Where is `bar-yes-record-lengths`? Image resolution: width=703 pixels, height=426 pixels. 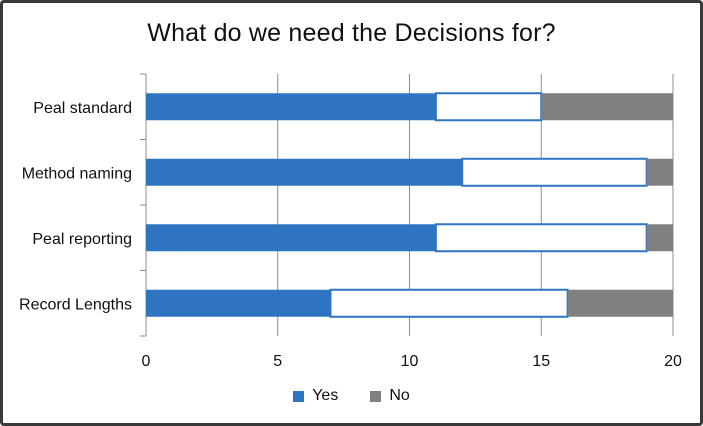 bar-yes-record-lengths is located at coordinates (238, 303).